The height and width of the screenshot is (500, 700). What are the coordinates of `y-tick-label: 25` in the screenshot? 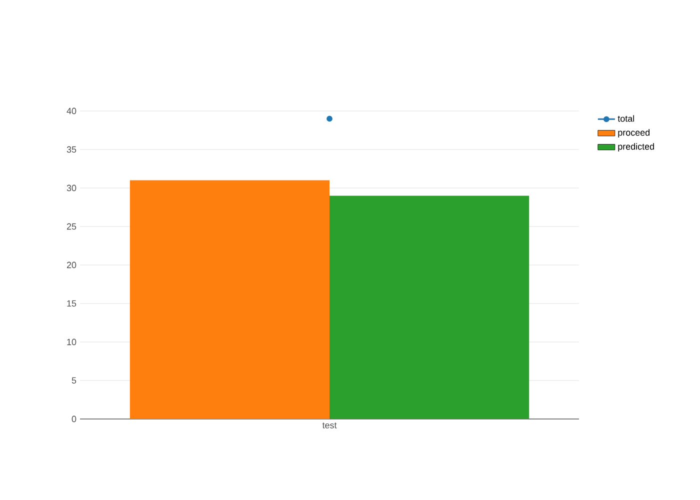 It's located at (71, 226).